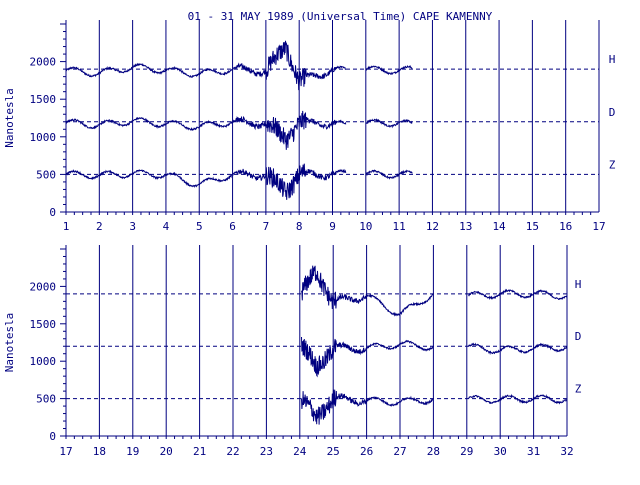  What do you see at coordinates (365, 226) in the screenshot?
I see `x-tick-label: 10` at bounding box center [365, 226].